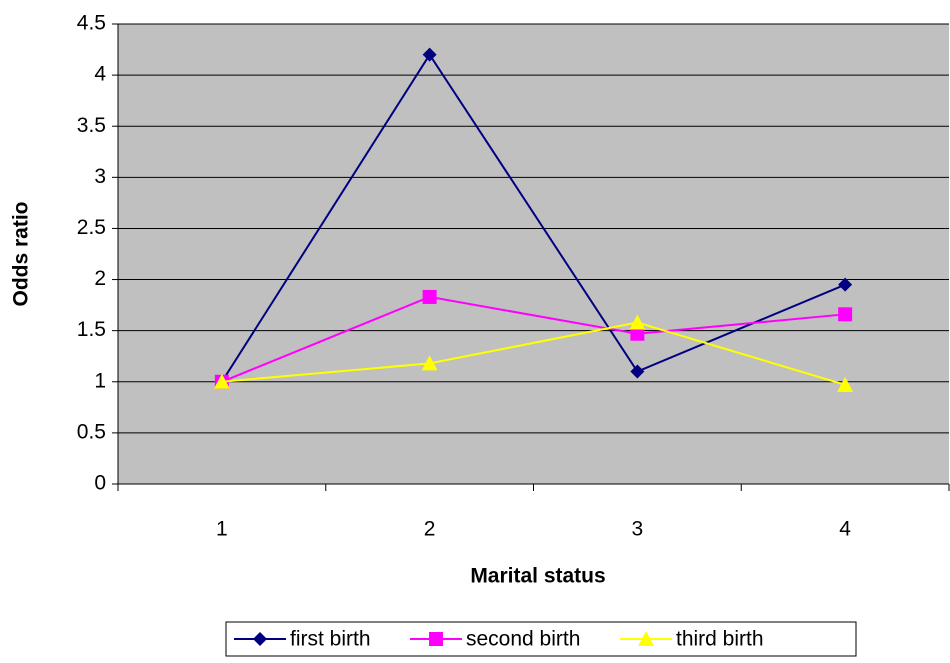  Describe the element at coordinates (100, 74) in the screenshot. I see `y-tick-label: 4` at that location.